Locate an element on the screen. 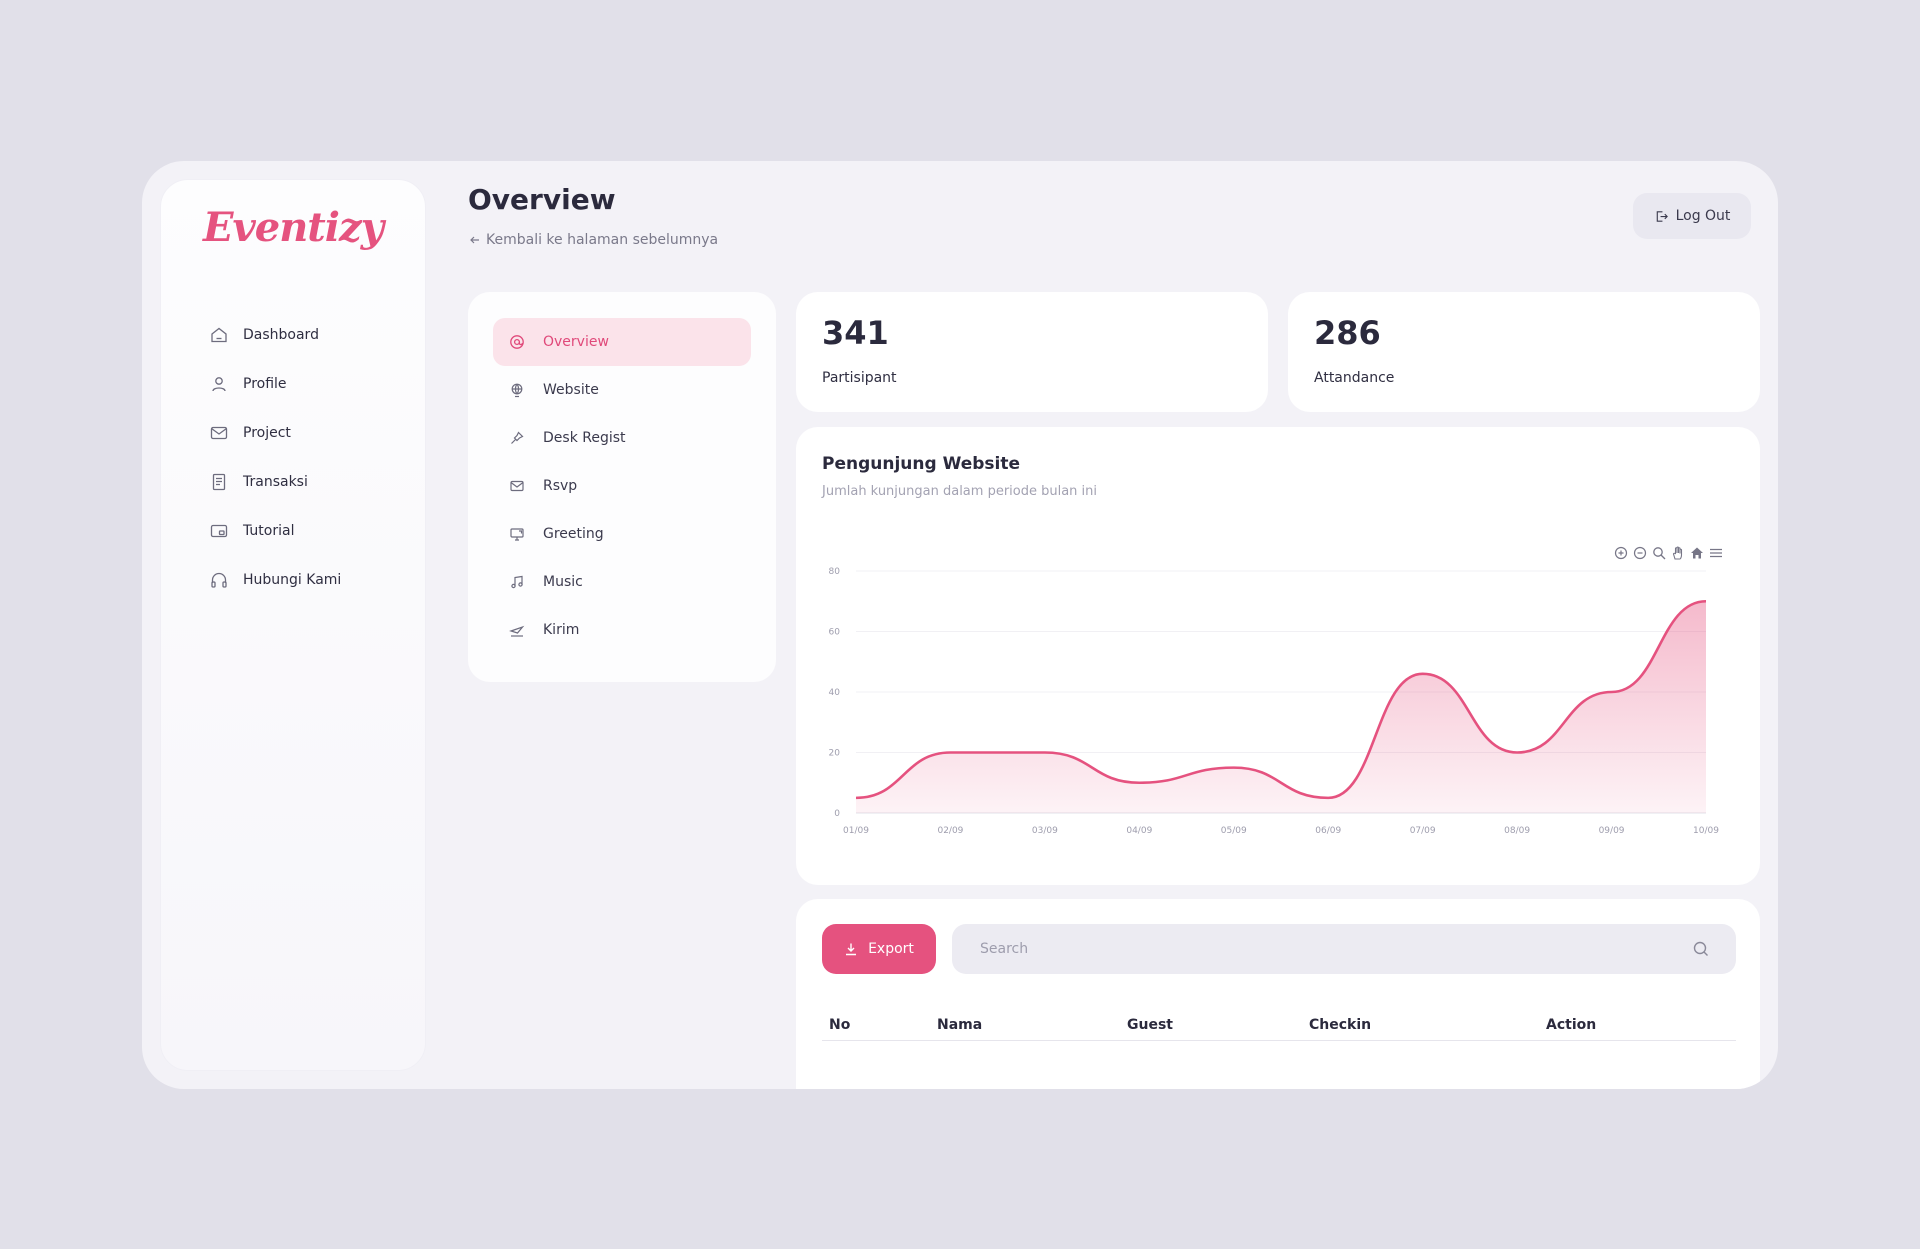  x-tick-label: 06/09 is located at coordinates (1328, 831).